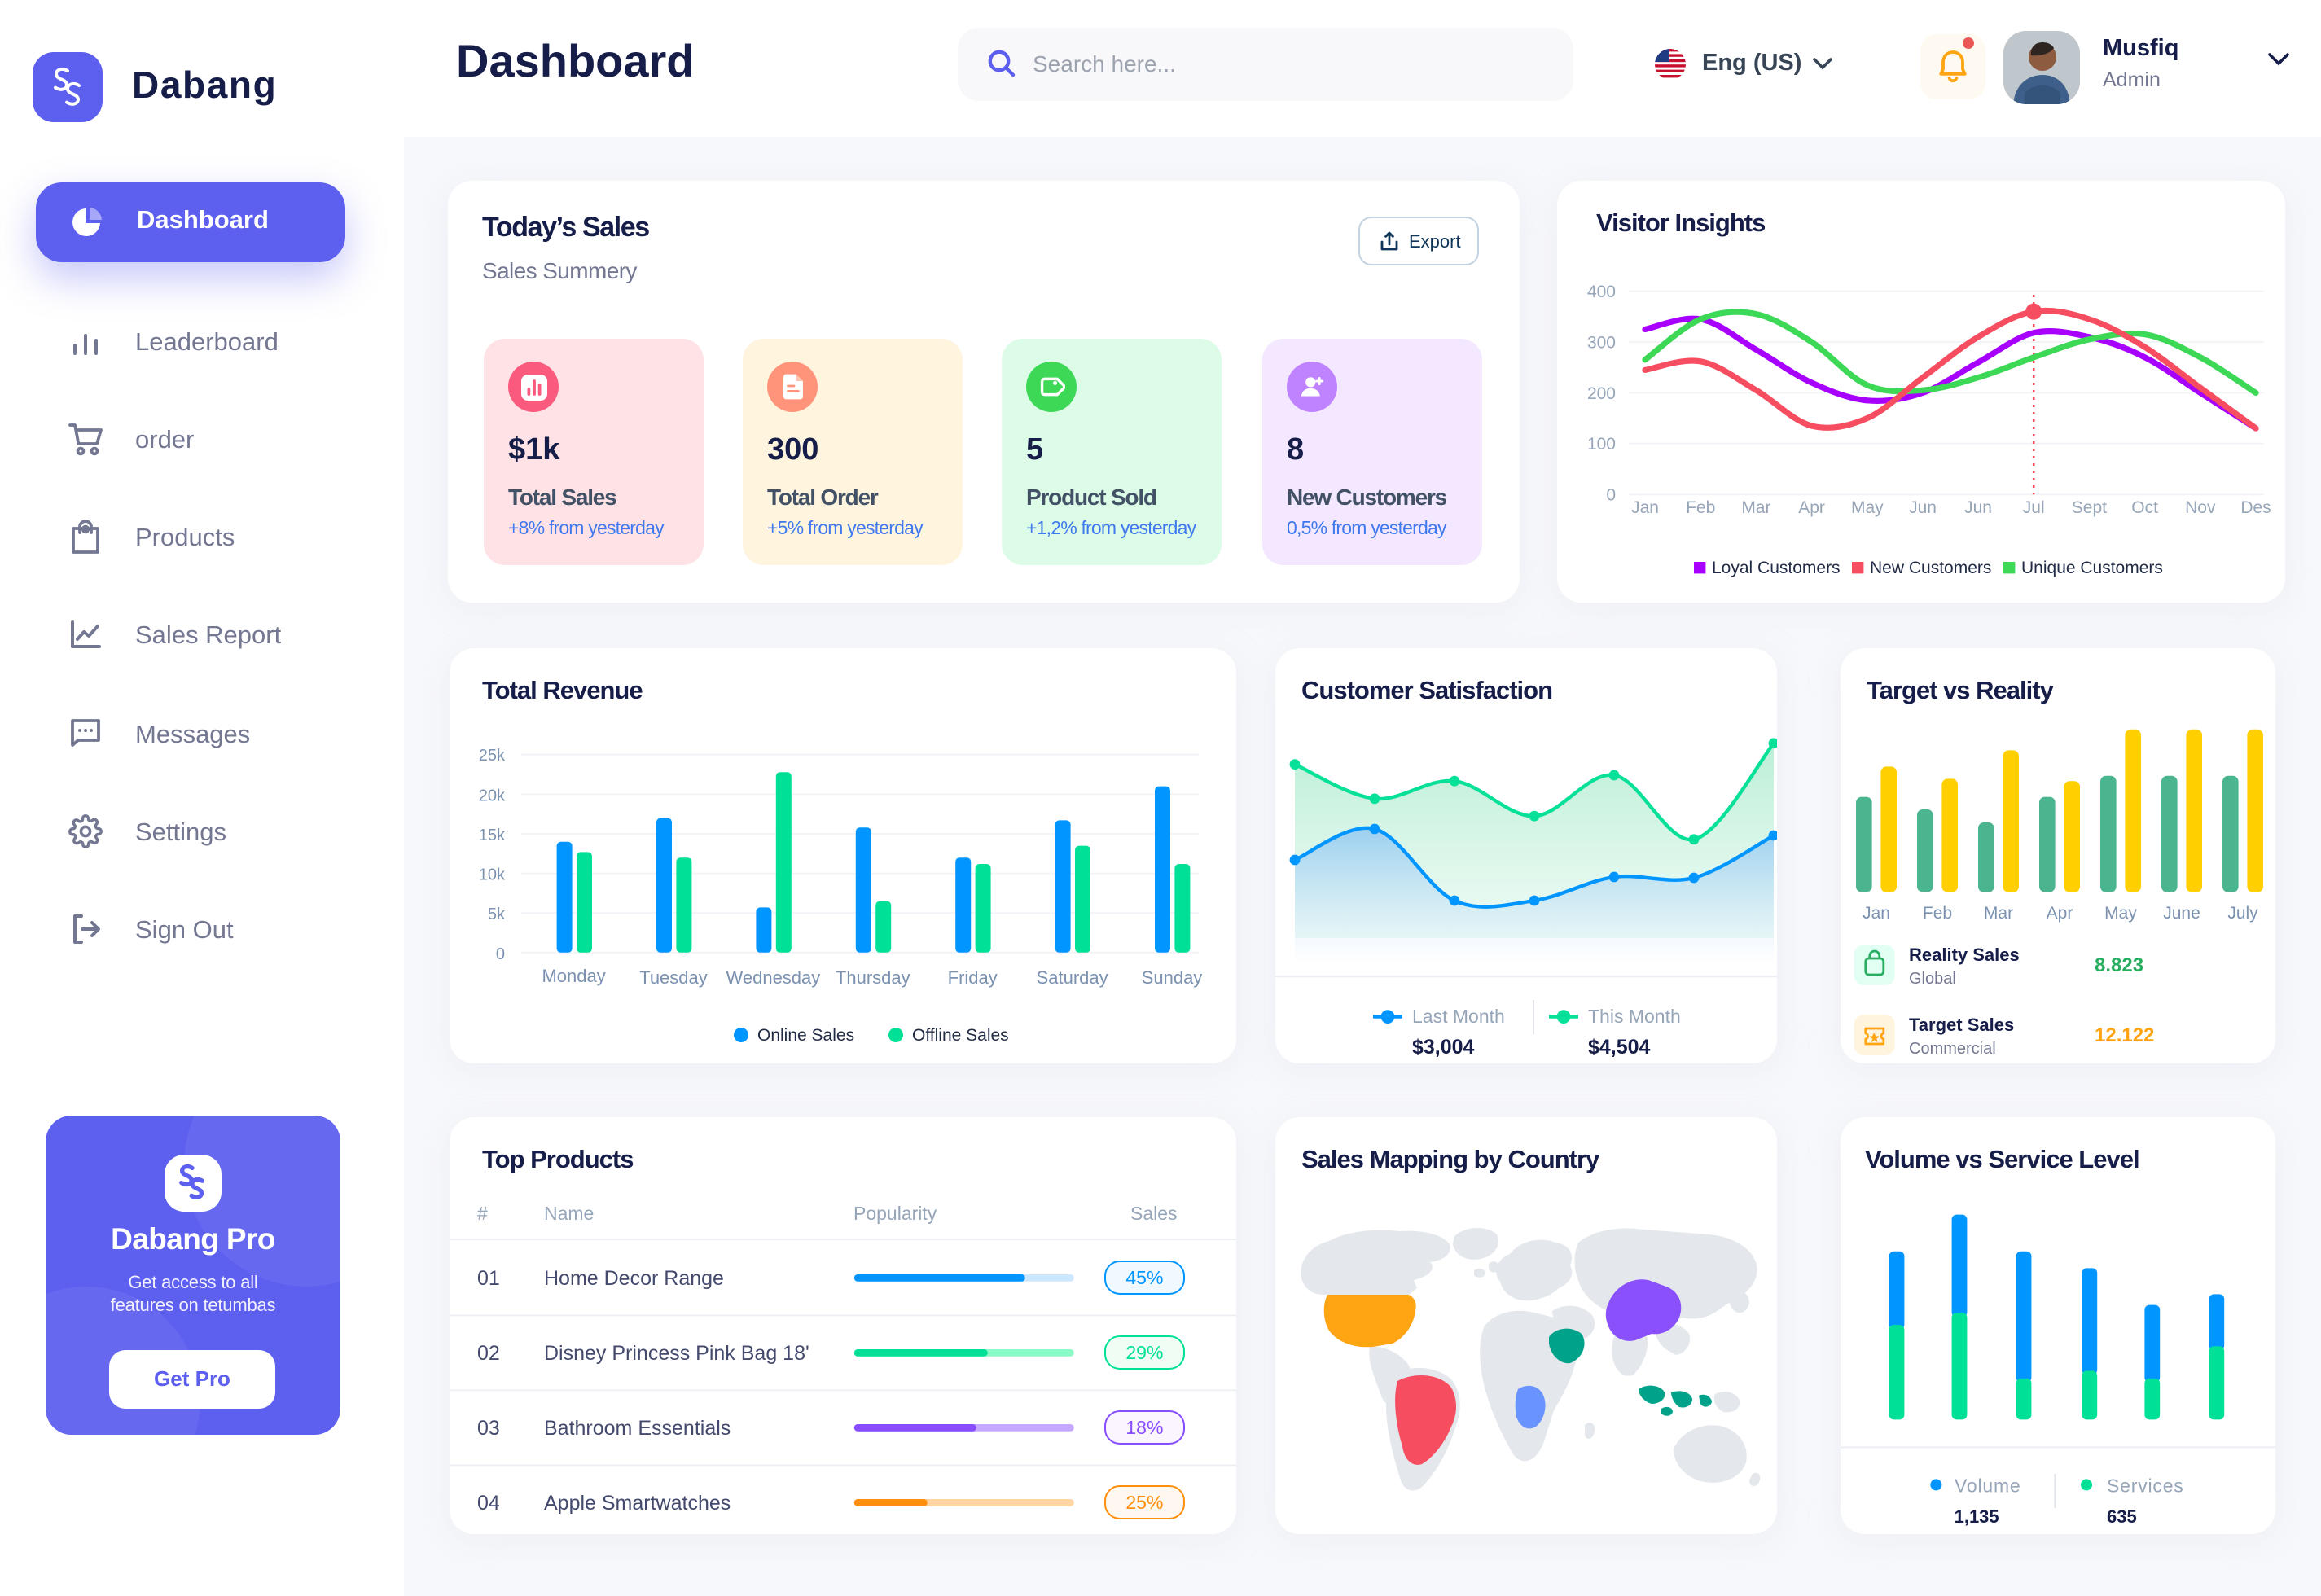 This screenshot has height=1596, width=2321. Describe the element at coordinates (2089, 508) in the screenshot. I see `svg-text: Sept` at that location.